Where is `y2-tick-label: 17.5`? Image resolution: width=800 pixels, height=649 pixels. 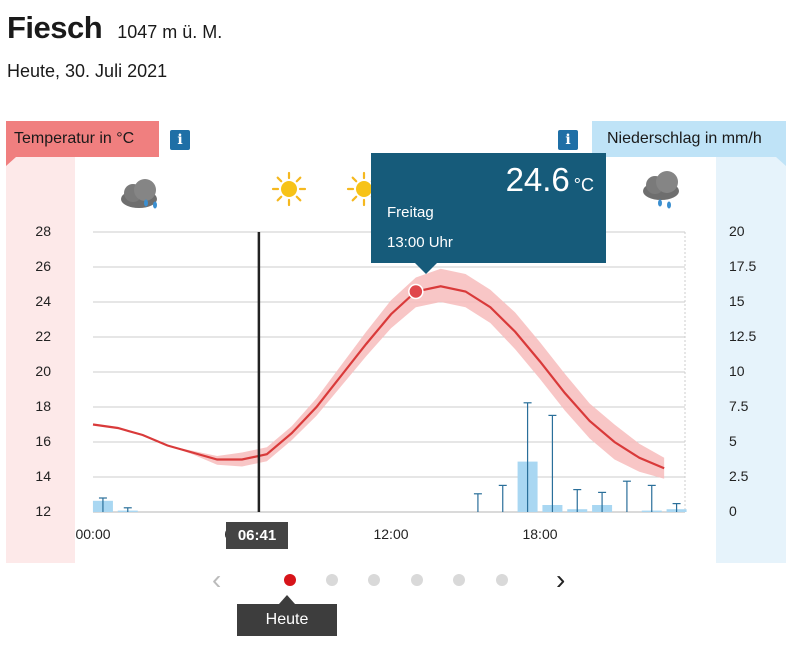
y2-tick-label: 17.5 is located at coordinates (743, 266).